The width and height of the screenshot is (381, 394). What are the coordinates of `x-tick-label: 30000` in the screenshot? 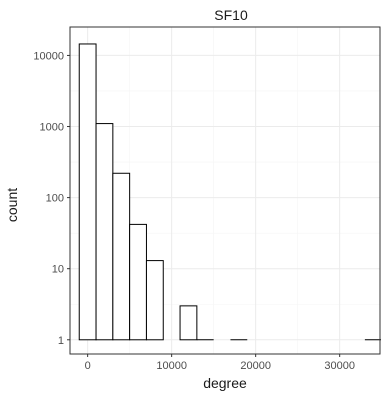 It's located at (339, 366).